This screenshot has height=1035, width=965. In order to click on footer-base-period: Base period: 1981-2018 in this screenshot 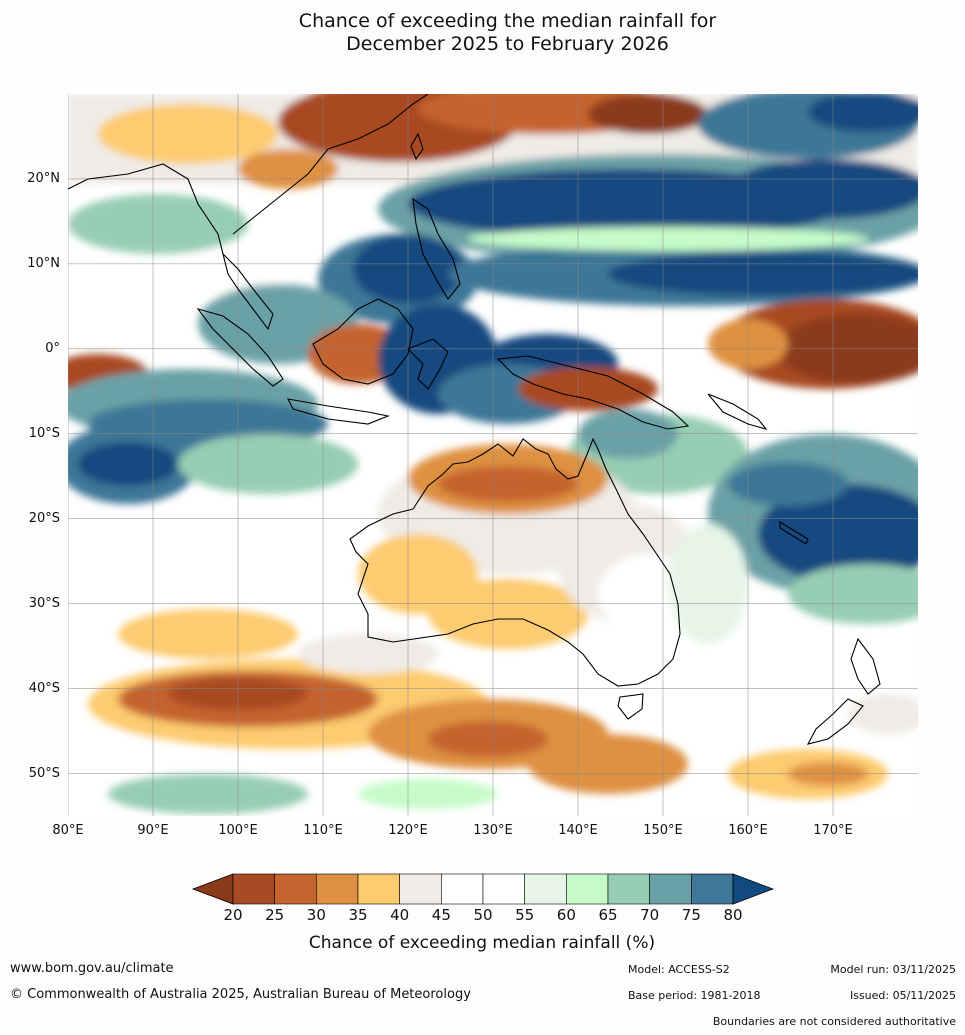, I will do `click(694, 995)`.